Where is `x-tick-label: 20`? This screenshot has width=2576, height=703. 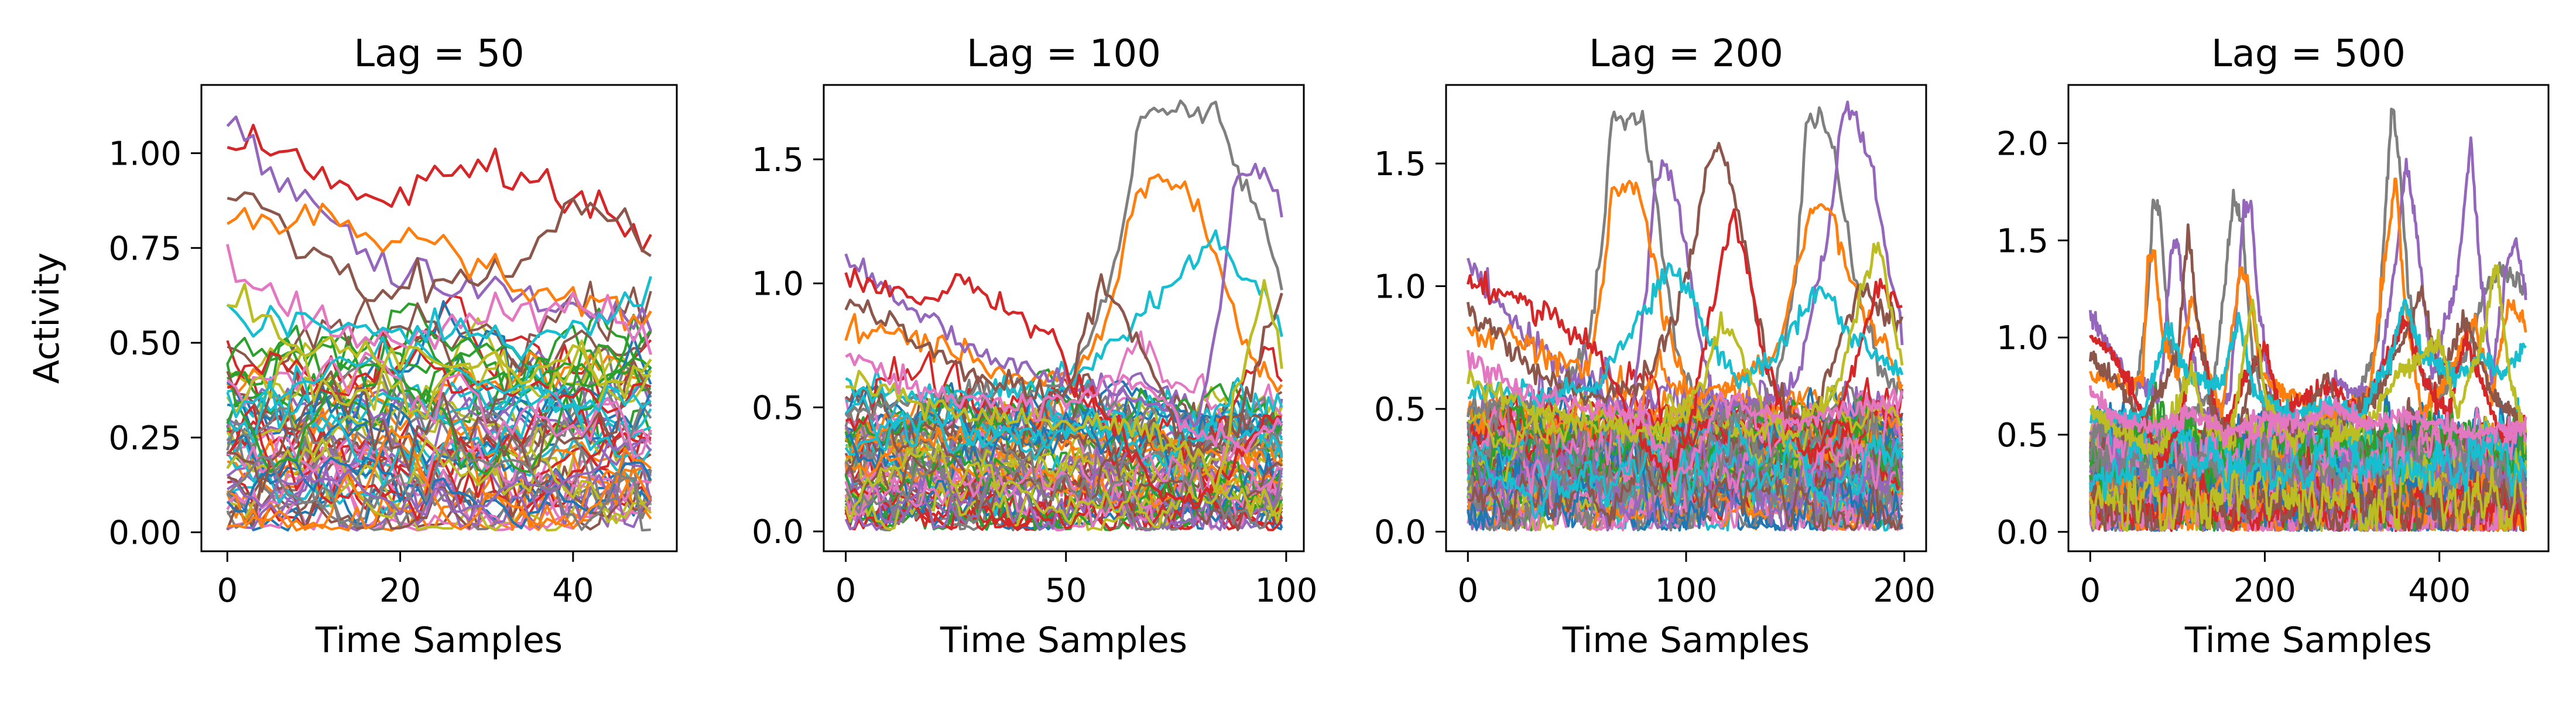 x-tick-label: 20 is located at coordinates (400, 591).